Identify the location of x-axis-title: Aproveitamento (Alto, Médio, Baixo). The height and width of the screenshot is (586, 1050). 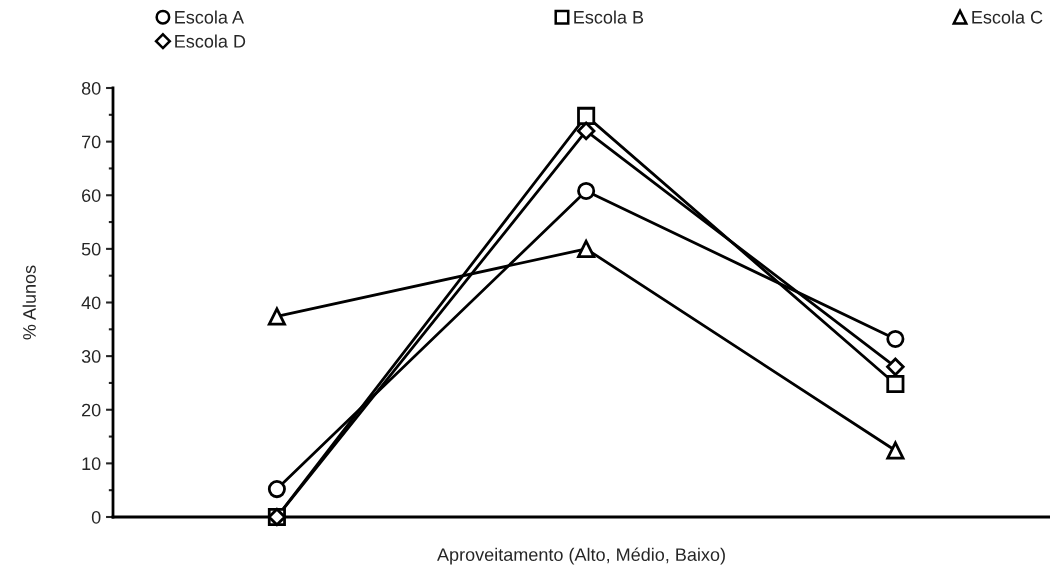
(581, 556).